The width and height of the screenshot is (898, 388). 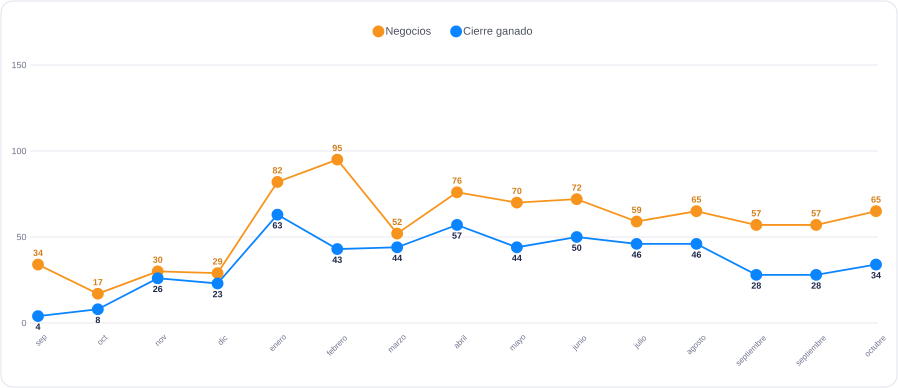 I want to click on data-label: 29, so click(x=217, y=261).